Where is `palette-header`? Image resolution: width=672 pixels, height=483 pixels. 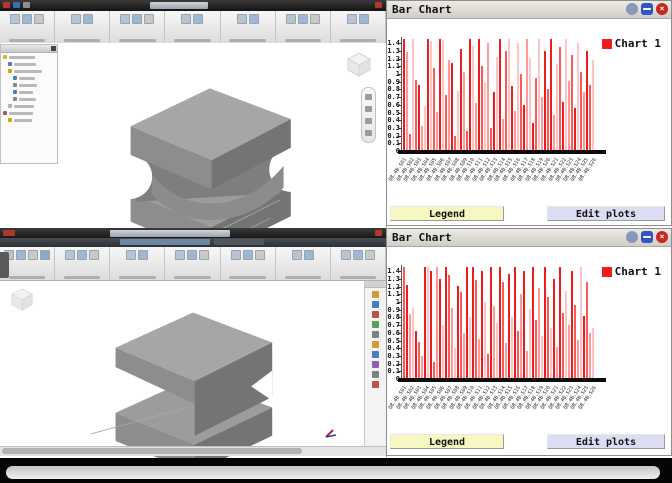 palette-header is located at coordinates (375, 284).